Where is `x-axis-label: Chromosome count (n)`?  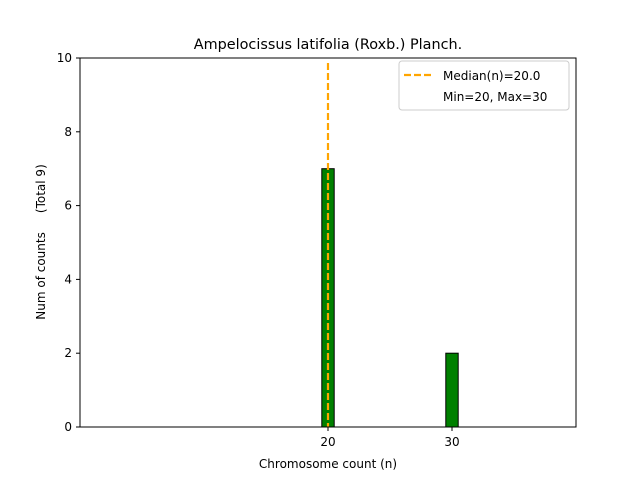 x-axis-label: Chromosome count (n) is located at coordinates (328, 464).